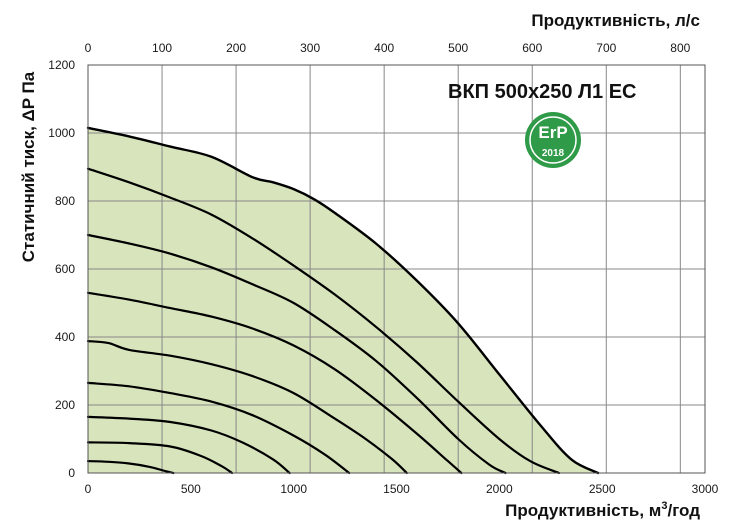 This screenshot has width=729, height=527. I want to click on y-tick-label: 1000, so click(61, 133).